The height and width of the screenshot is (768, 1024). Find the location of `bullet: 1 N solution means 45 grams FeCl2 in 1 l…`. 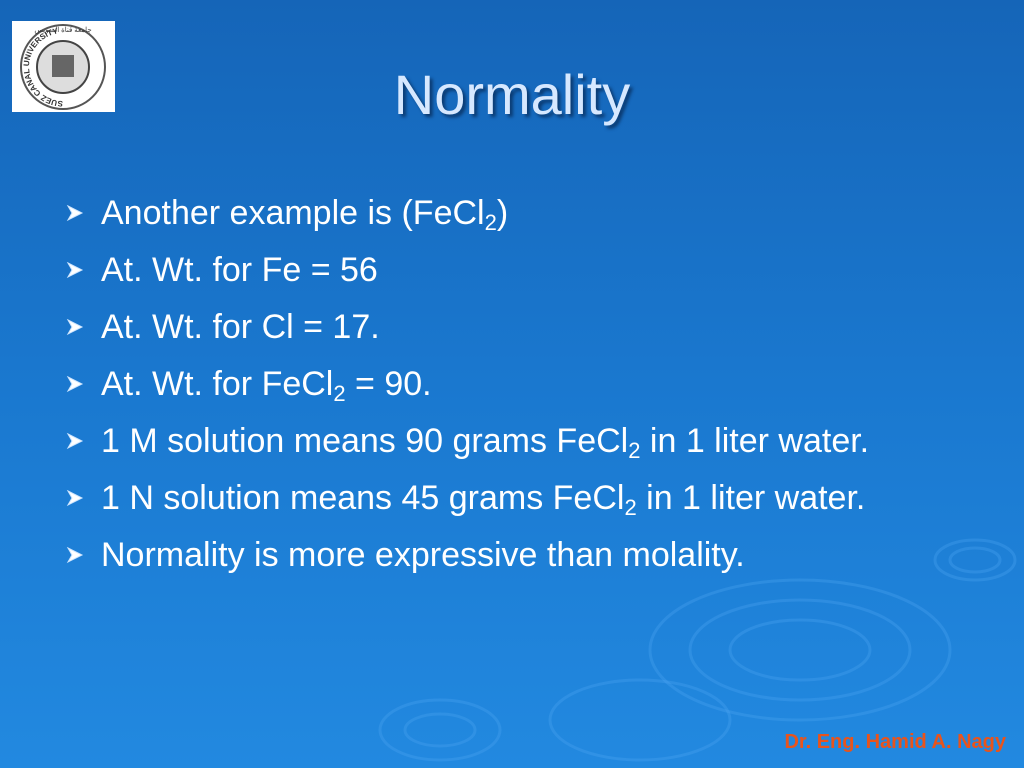

bullet: 1 N solution means 45 grams FeCl2 in 1 l… is located at coordinates (479, 498).